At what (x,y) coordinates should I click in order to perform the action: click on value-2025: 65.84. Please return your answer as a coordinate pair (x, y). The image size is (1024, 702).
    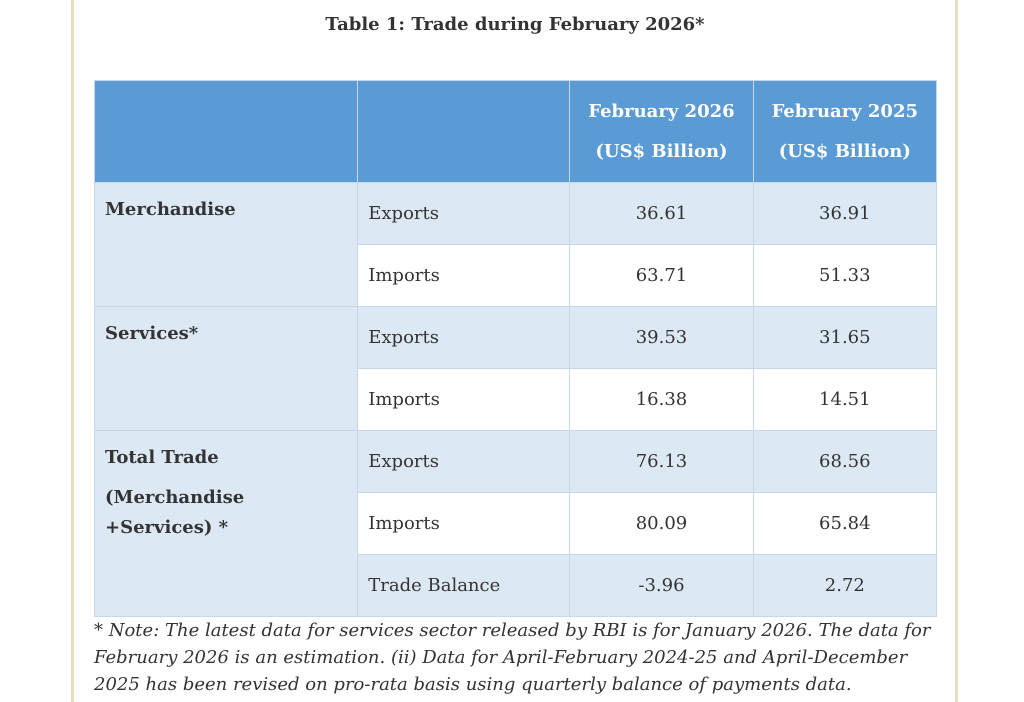
    Looking at the image, I should click on (845, 523).